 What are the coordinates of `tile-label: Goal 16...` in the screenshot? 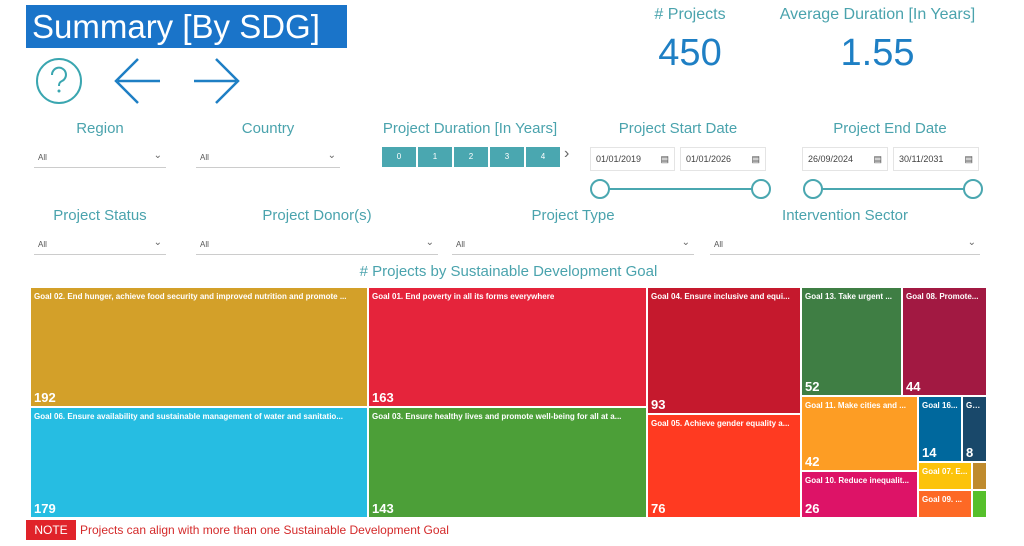 It's located at (940, 405).